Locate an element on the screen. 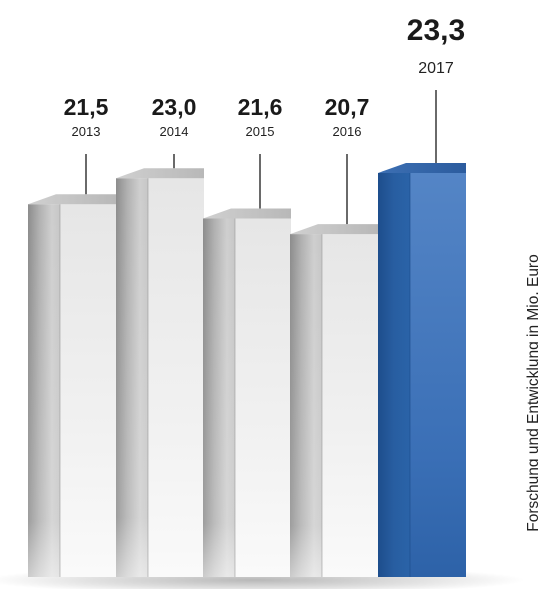 This screenshot has width=538, height=589. category-label: 2015 is located at coordinates (260, 131).